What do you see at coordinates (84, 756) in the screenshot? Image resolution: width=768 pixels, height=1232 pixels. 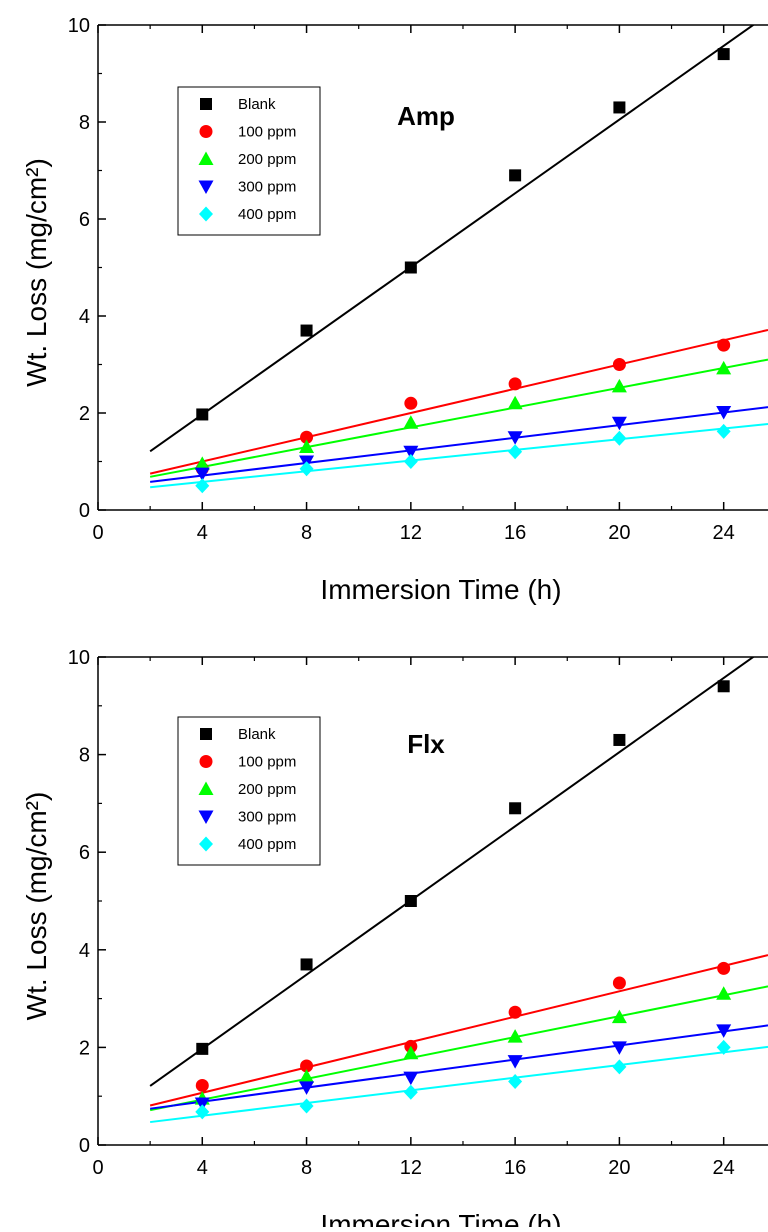 I see `y-tick-label: 8` at bounding box center [84, 756].